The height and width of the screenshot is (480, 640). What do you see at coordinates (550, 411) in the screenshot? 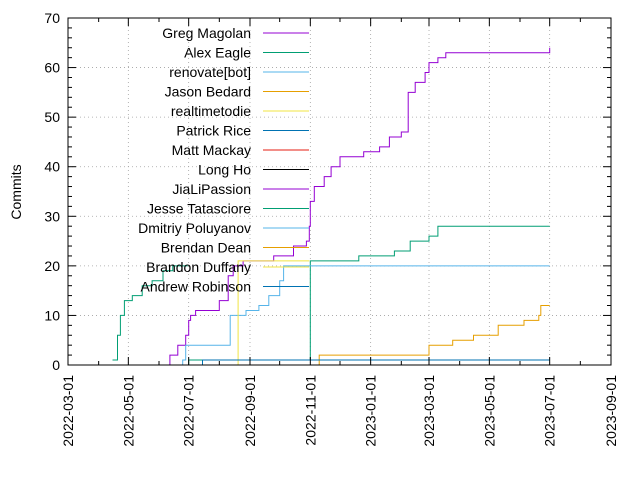
I see `x-tick-label: 2023-07-01` at bounding box center [550, 411].